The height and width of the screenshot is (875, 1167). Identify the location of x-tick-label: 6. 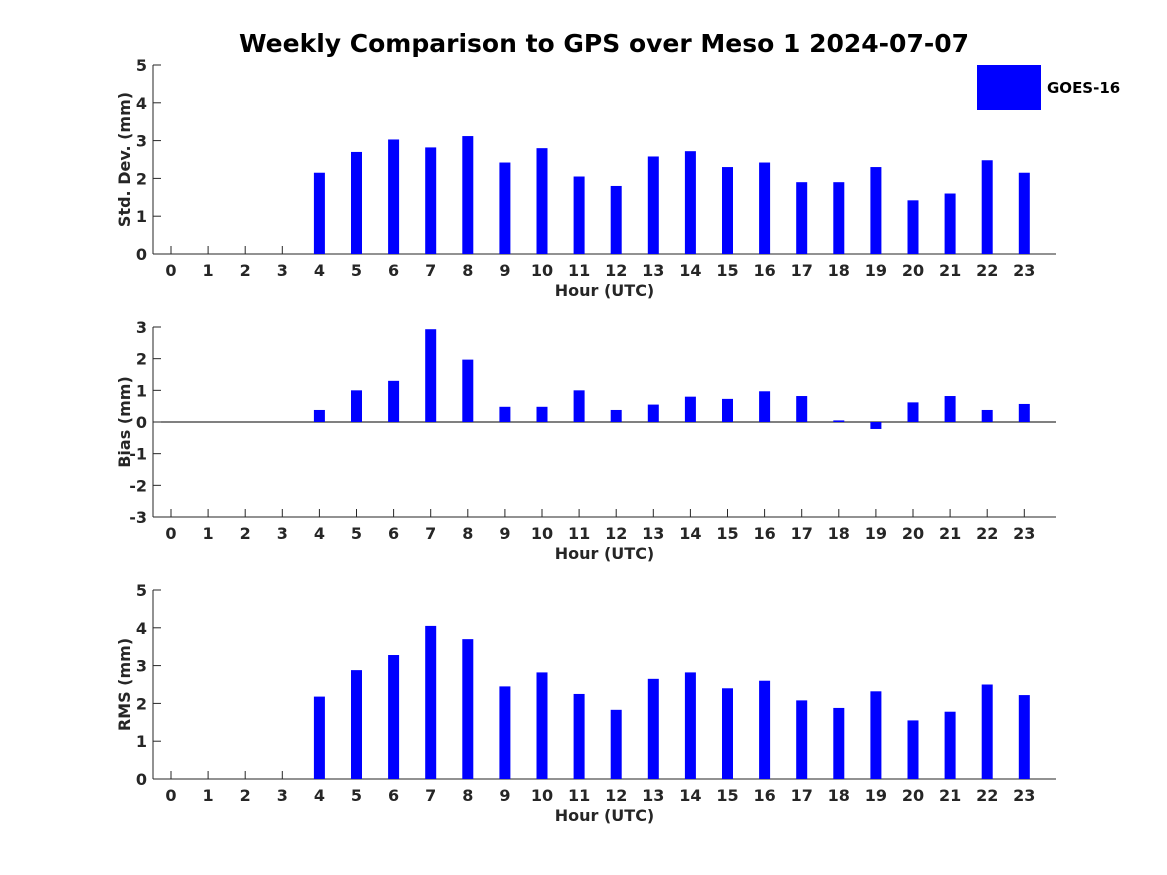
(393, 533).